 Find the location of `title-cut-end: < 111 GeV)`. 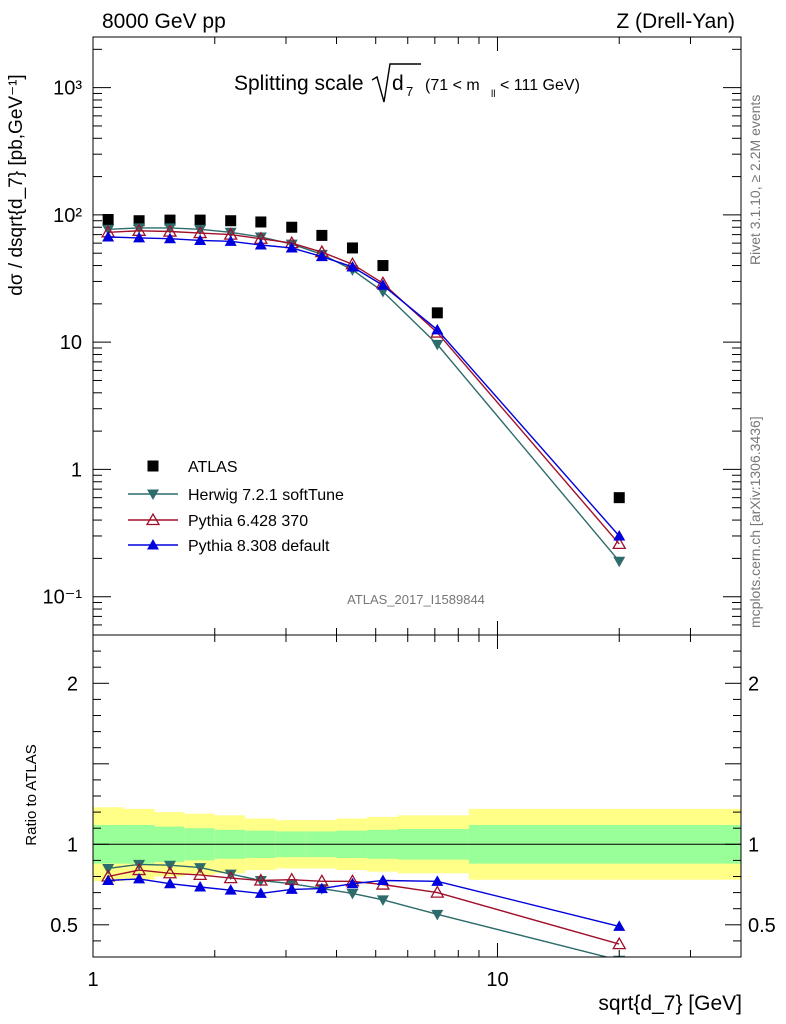

title-cut-end: < 111 GeV) is located at coordinates (540, 85).